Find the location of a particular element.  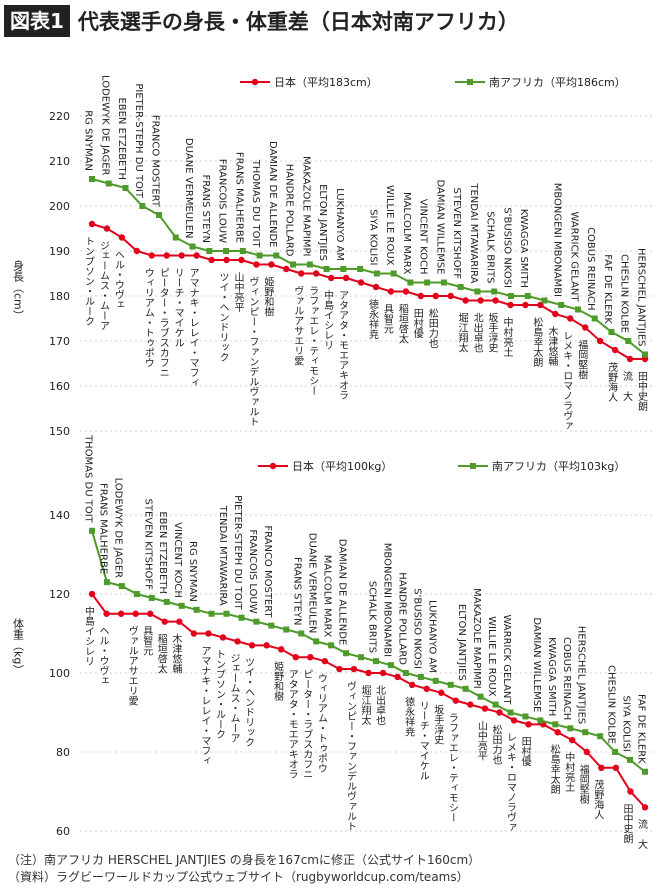

japan-player-label: ヘル・ウヴェ is located at coordinates (118, 280).